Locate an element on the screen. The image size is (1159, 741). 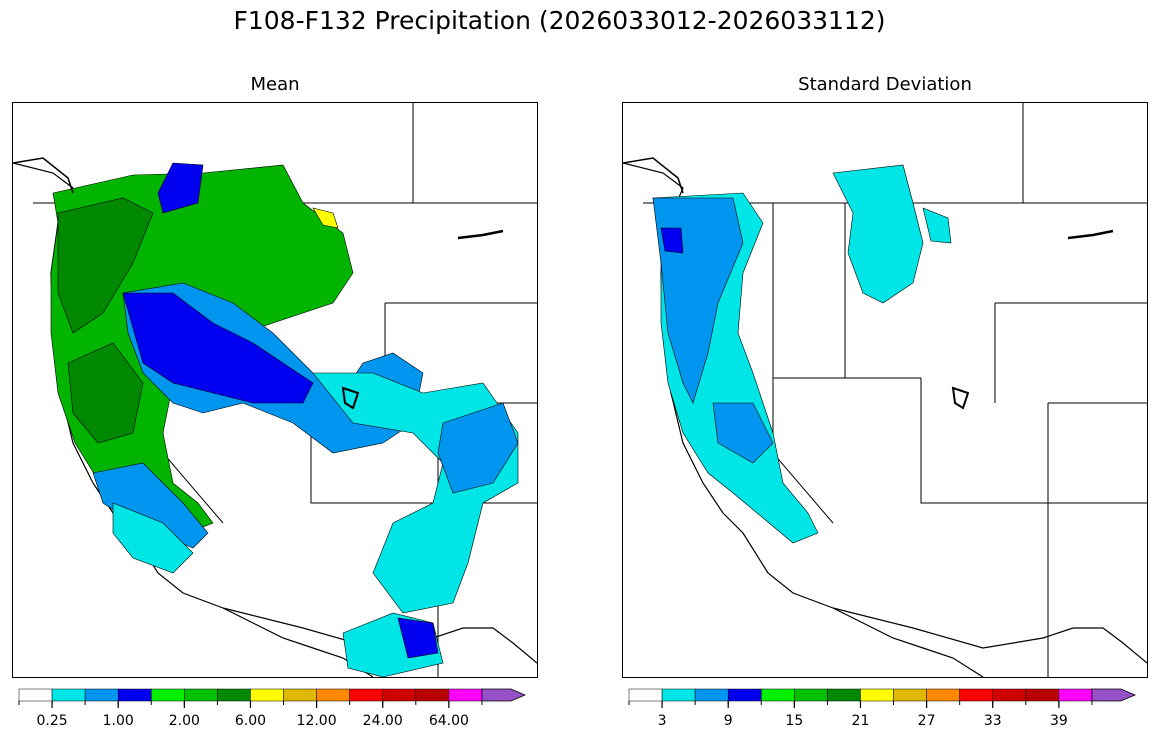
mean-colorbar-swatches is located at coordinates (272, 695).